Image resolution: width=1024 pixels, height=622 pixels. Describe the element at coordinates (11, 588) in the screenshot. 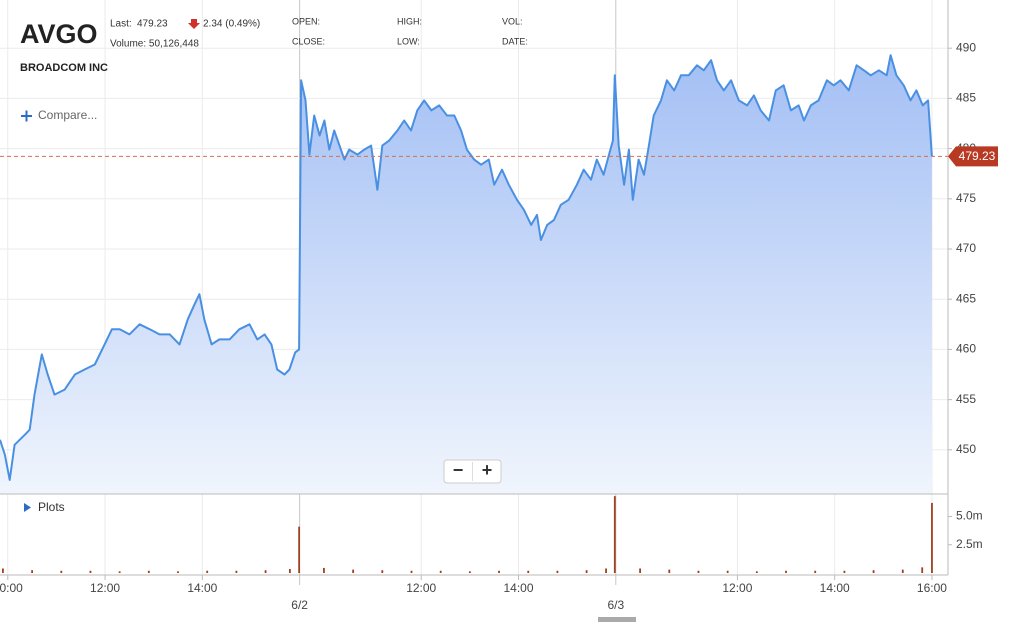

I see `x-tick-label: 10:00` at that location.